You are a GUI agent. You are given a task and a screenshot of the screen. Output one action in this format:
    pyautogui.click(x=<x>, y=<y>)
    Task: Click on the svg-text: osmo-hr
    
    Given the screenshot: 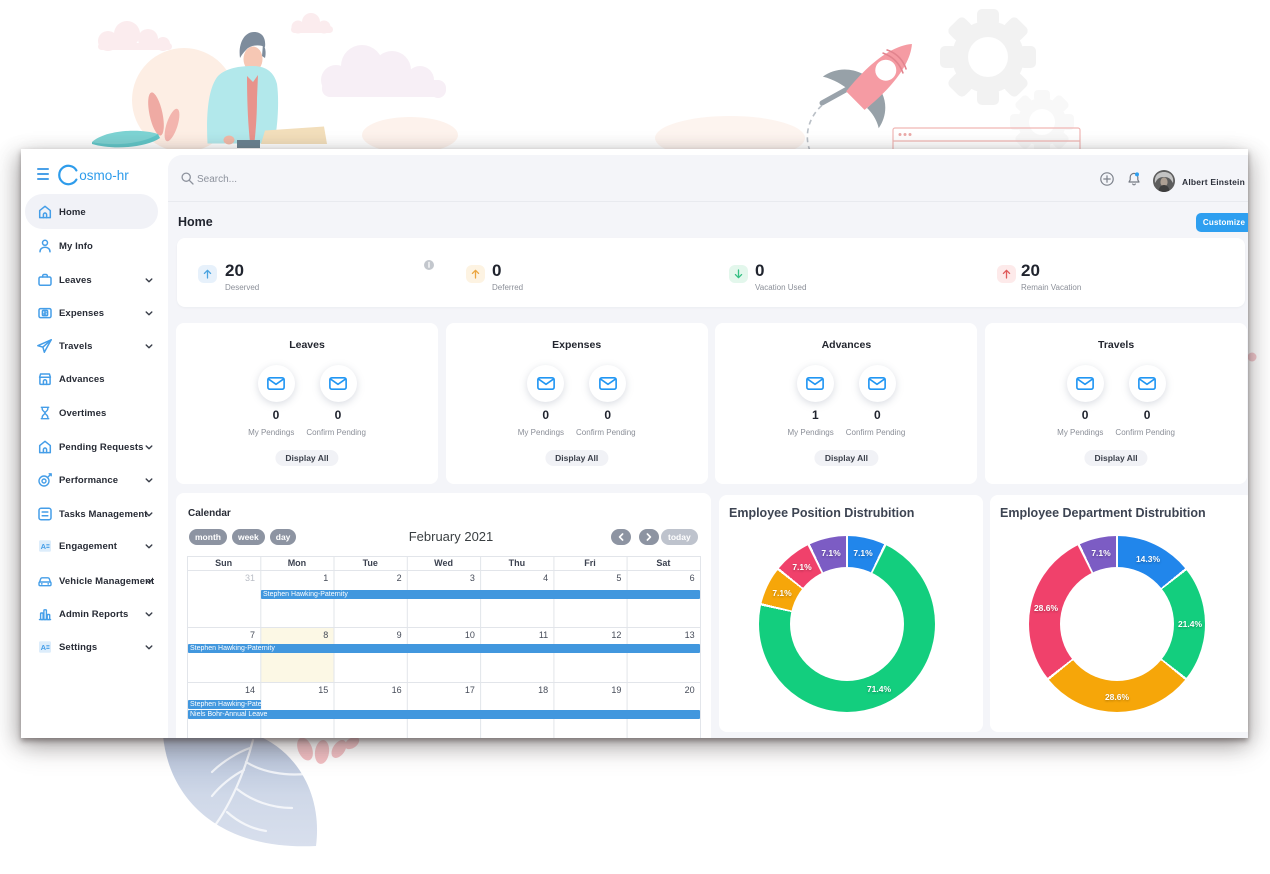 What is the action you would take?
    pyautogui.click(x=104, y=175)
    